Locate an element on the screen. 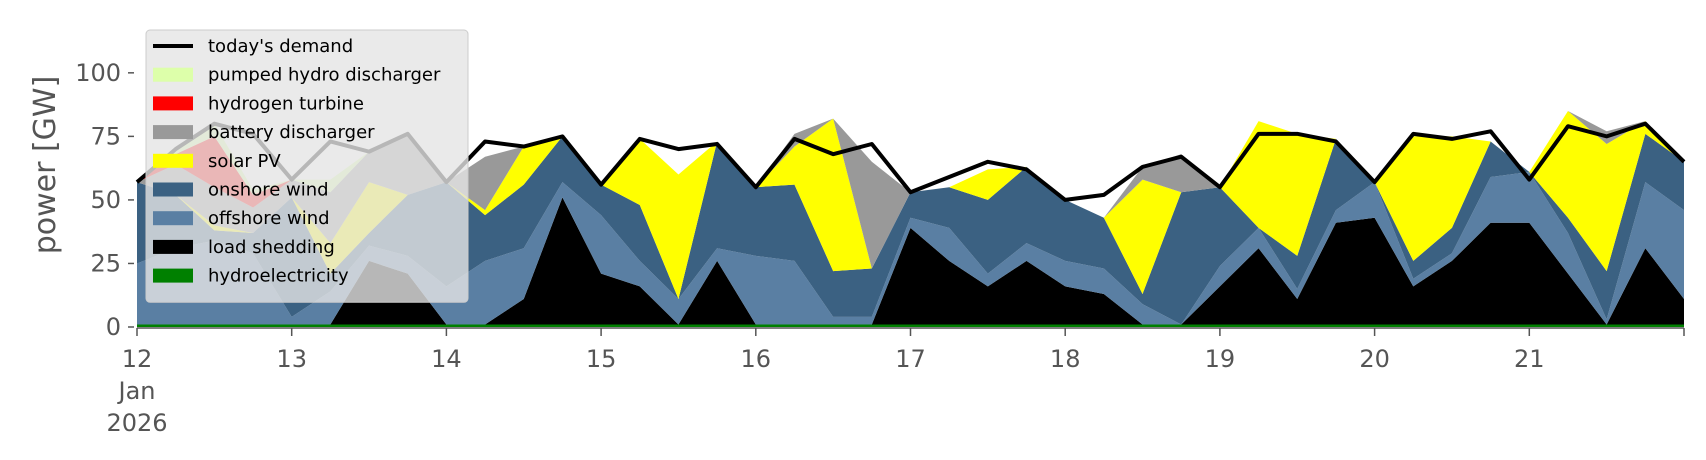 The height and width of the screenshot is (460, 1706). x-tick-label: 12 is located at coordinates (137, 359).